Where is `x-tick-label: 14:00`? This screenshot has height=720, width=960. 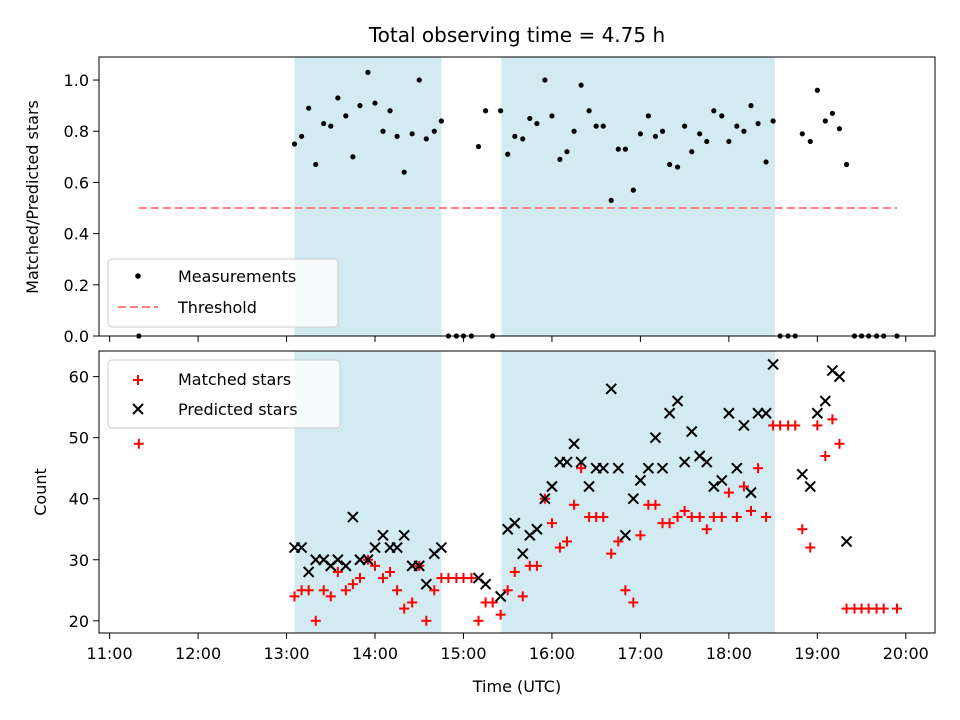 x-tick-label: 14:00 is located at coordinates (375, 653).